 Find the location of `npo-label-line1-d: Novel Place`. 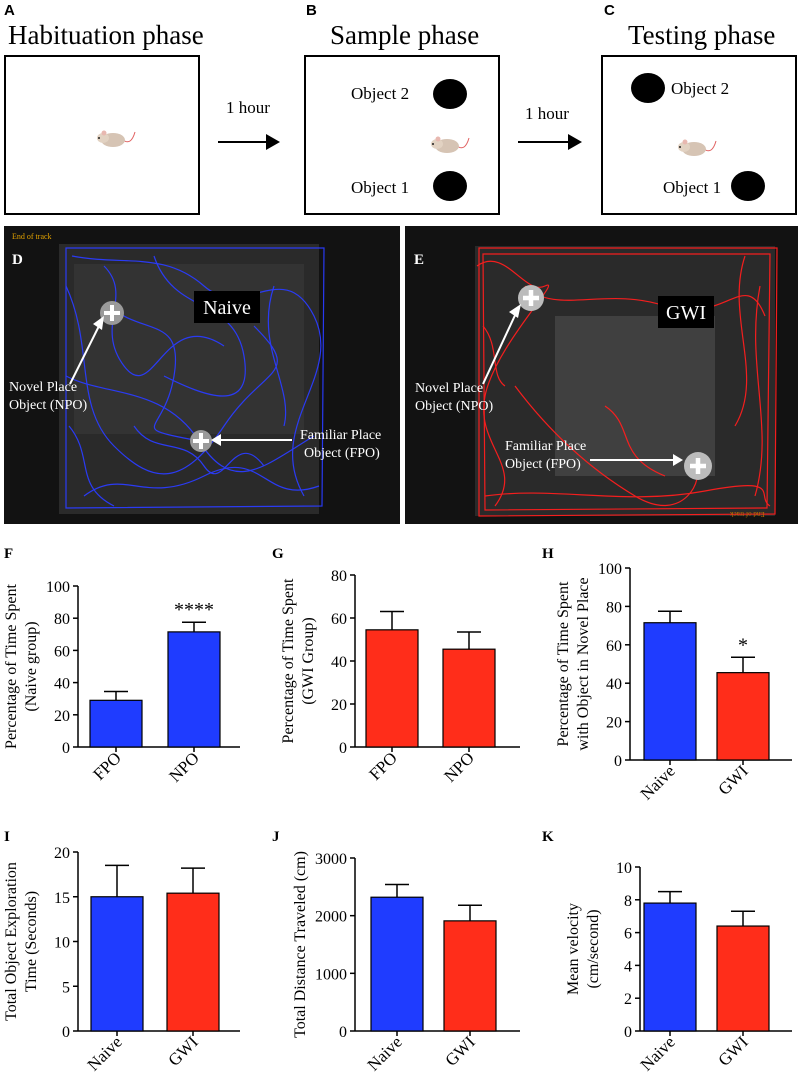

npo-label-line1-d: Novel Place is located at coordinates (43, 387).